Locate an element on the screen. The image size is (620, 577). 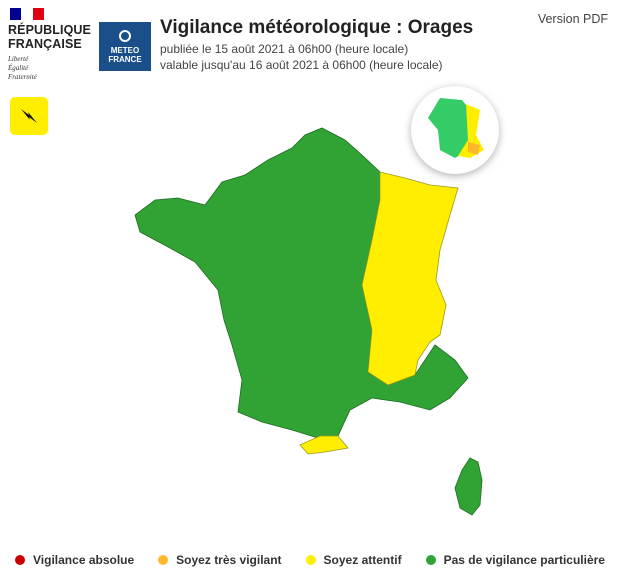
map-yellow-zone is located at coordinates (410, 278).